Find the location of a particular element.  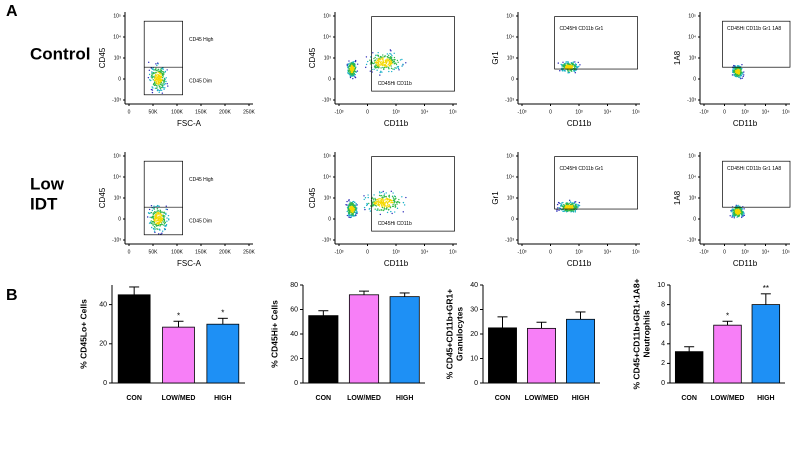

x-tick-label: HIGH is located at coordinates (223, 398).